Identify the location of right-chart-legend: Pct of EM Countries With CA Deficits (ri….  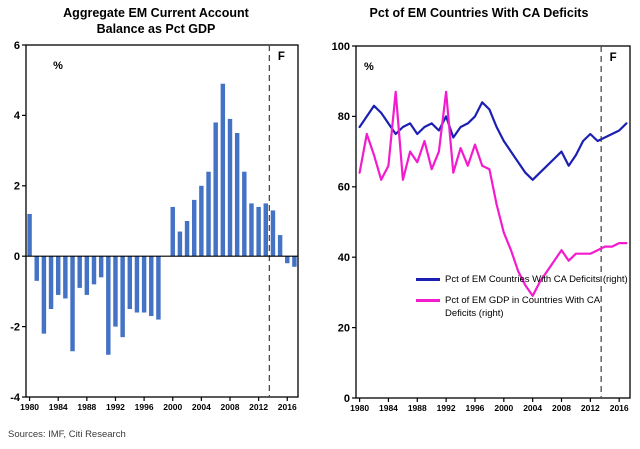
(523, 301).